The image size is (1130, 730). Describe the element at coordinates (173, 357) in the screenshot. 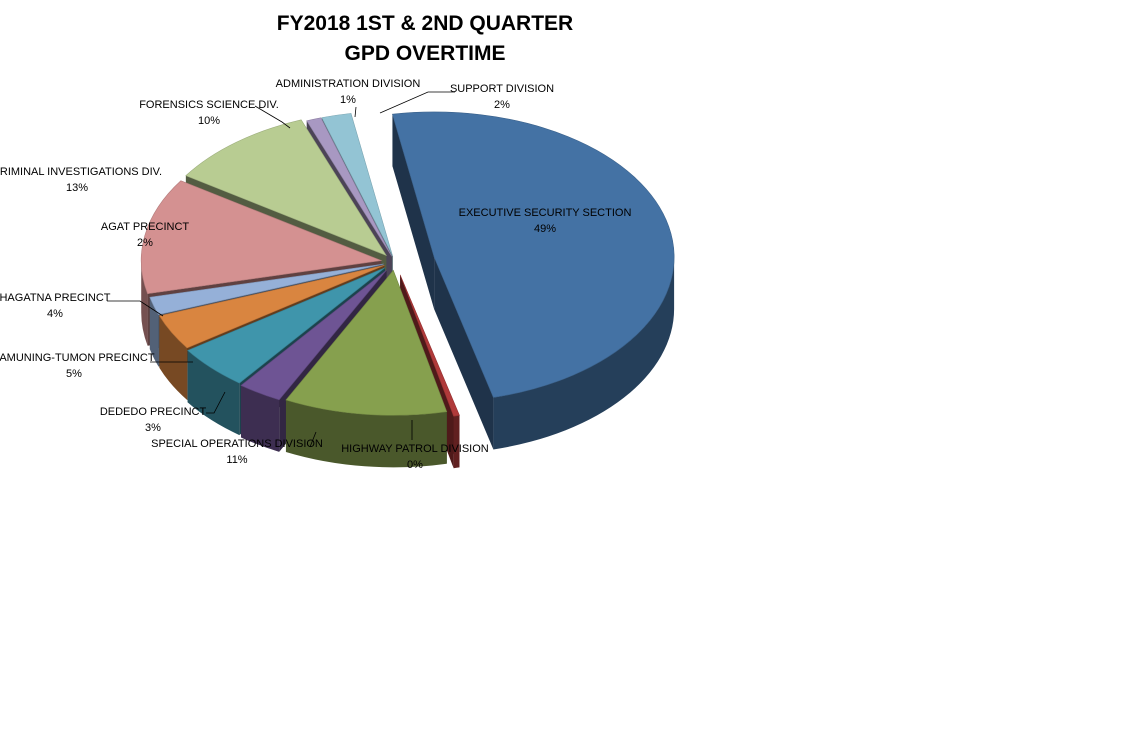

I see `slice-outer-wall-hagatna-precinct` at that location.